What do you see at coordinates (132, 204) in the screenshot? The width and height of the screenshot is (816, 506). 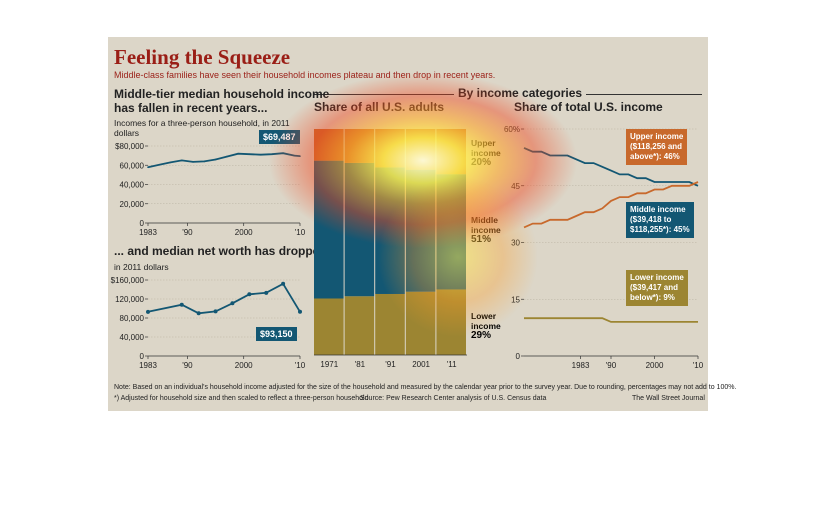 I see `income-ytick-label: 20,000` at bounding box center [132, 204].